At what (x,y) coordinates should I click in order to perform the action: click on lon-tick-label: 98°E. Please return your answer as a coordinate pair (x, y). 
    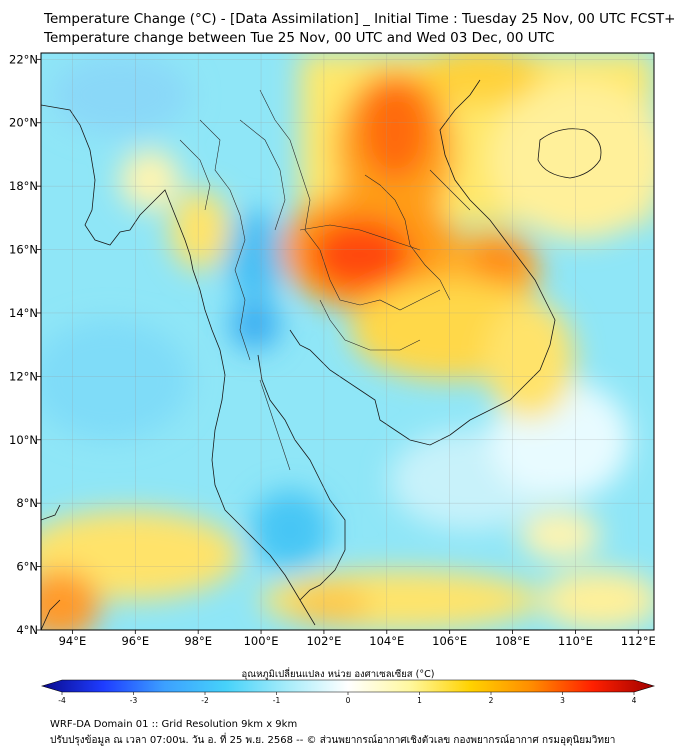
    Looking at the image, I should click on (198, 641).